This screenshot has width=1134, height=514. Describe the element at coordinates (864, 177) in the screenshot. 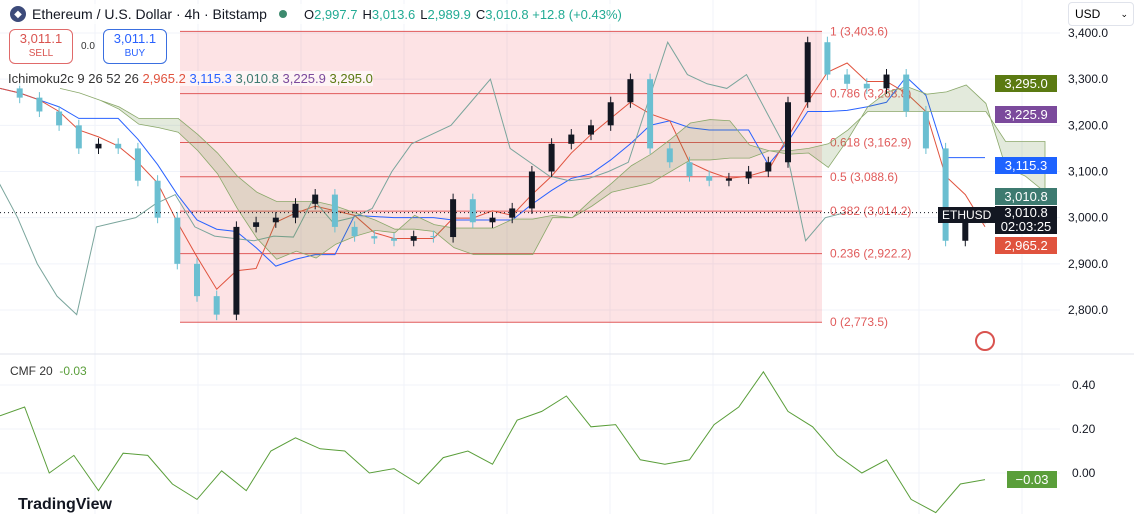

I see `fib-level-label: 0.5 (3,088.6)` at that location.